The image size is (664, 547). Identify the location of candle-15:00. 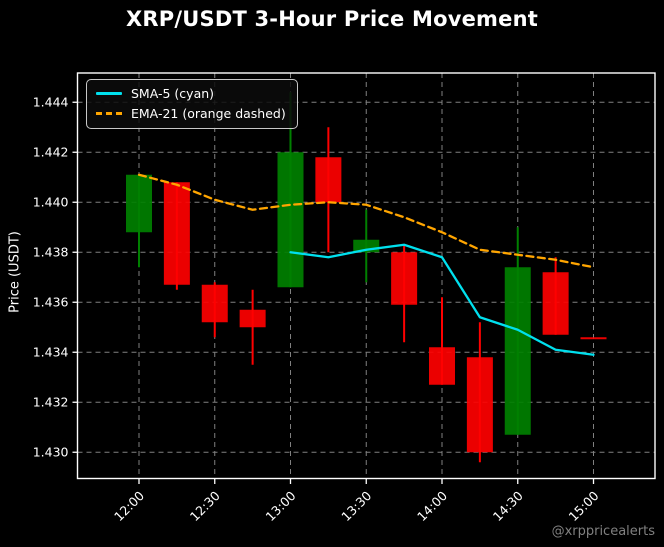
(593, 338).